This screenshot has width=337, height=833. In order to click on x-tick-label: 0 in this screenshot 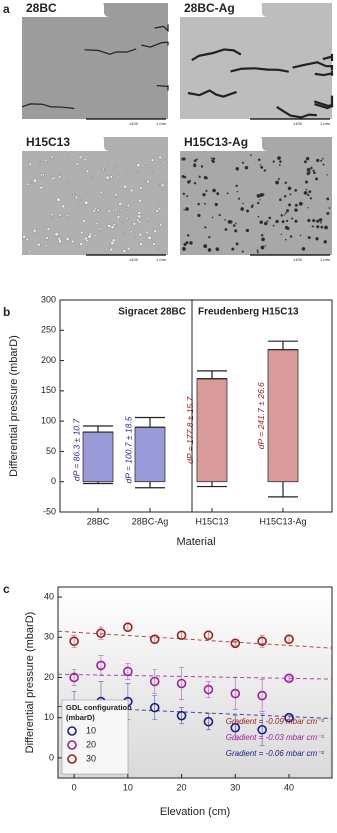, I will do `click(74, 787)`.